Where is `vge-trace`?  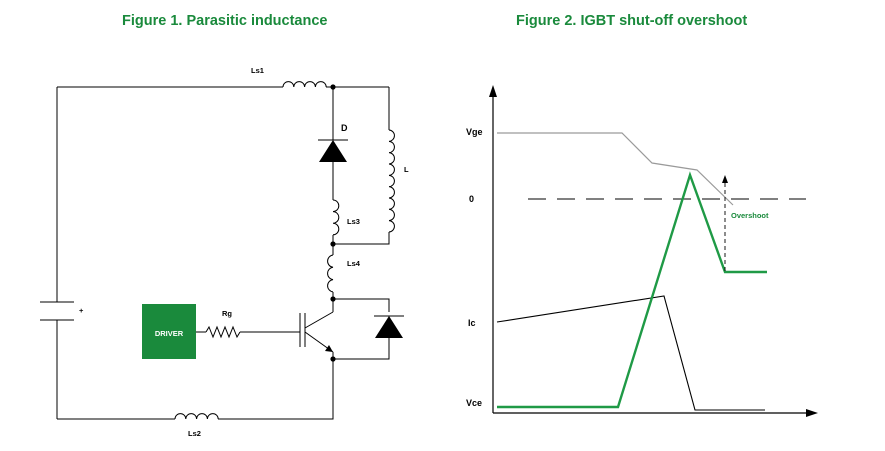 vge-trace is located at coordinates (615, 169).